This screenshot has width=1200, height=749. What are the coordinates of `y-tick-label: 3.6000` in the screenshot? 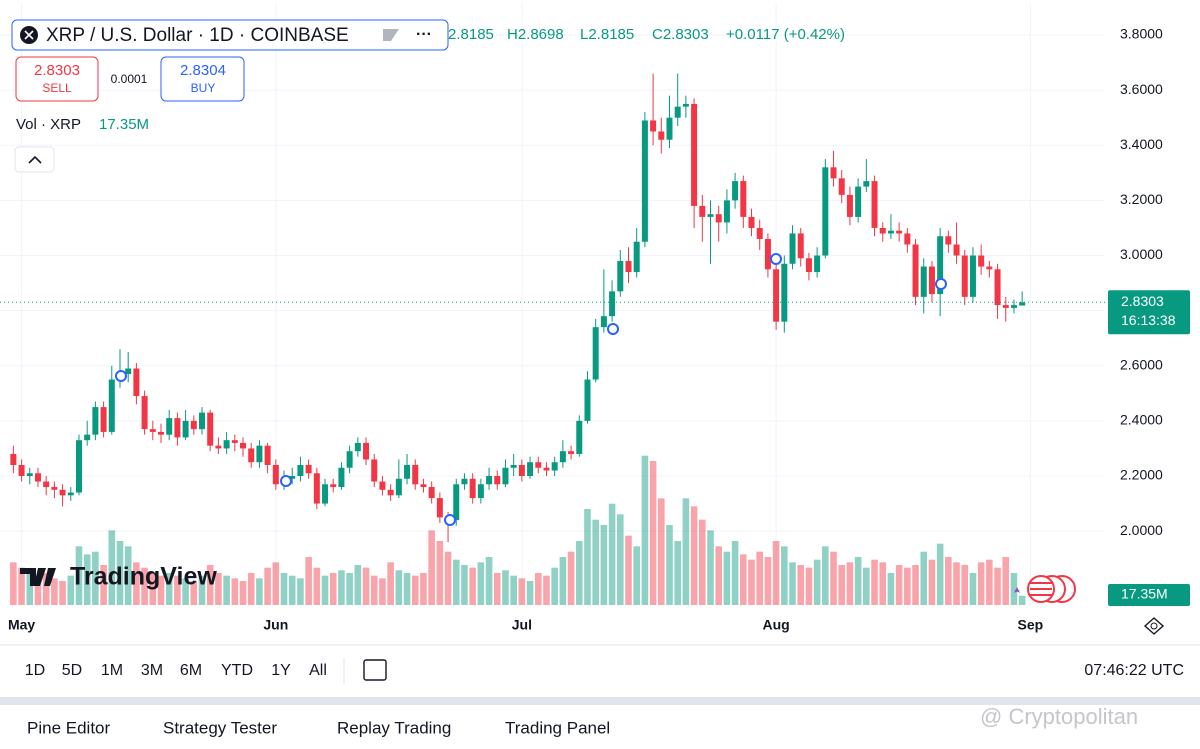 It's located at (1141, 89).